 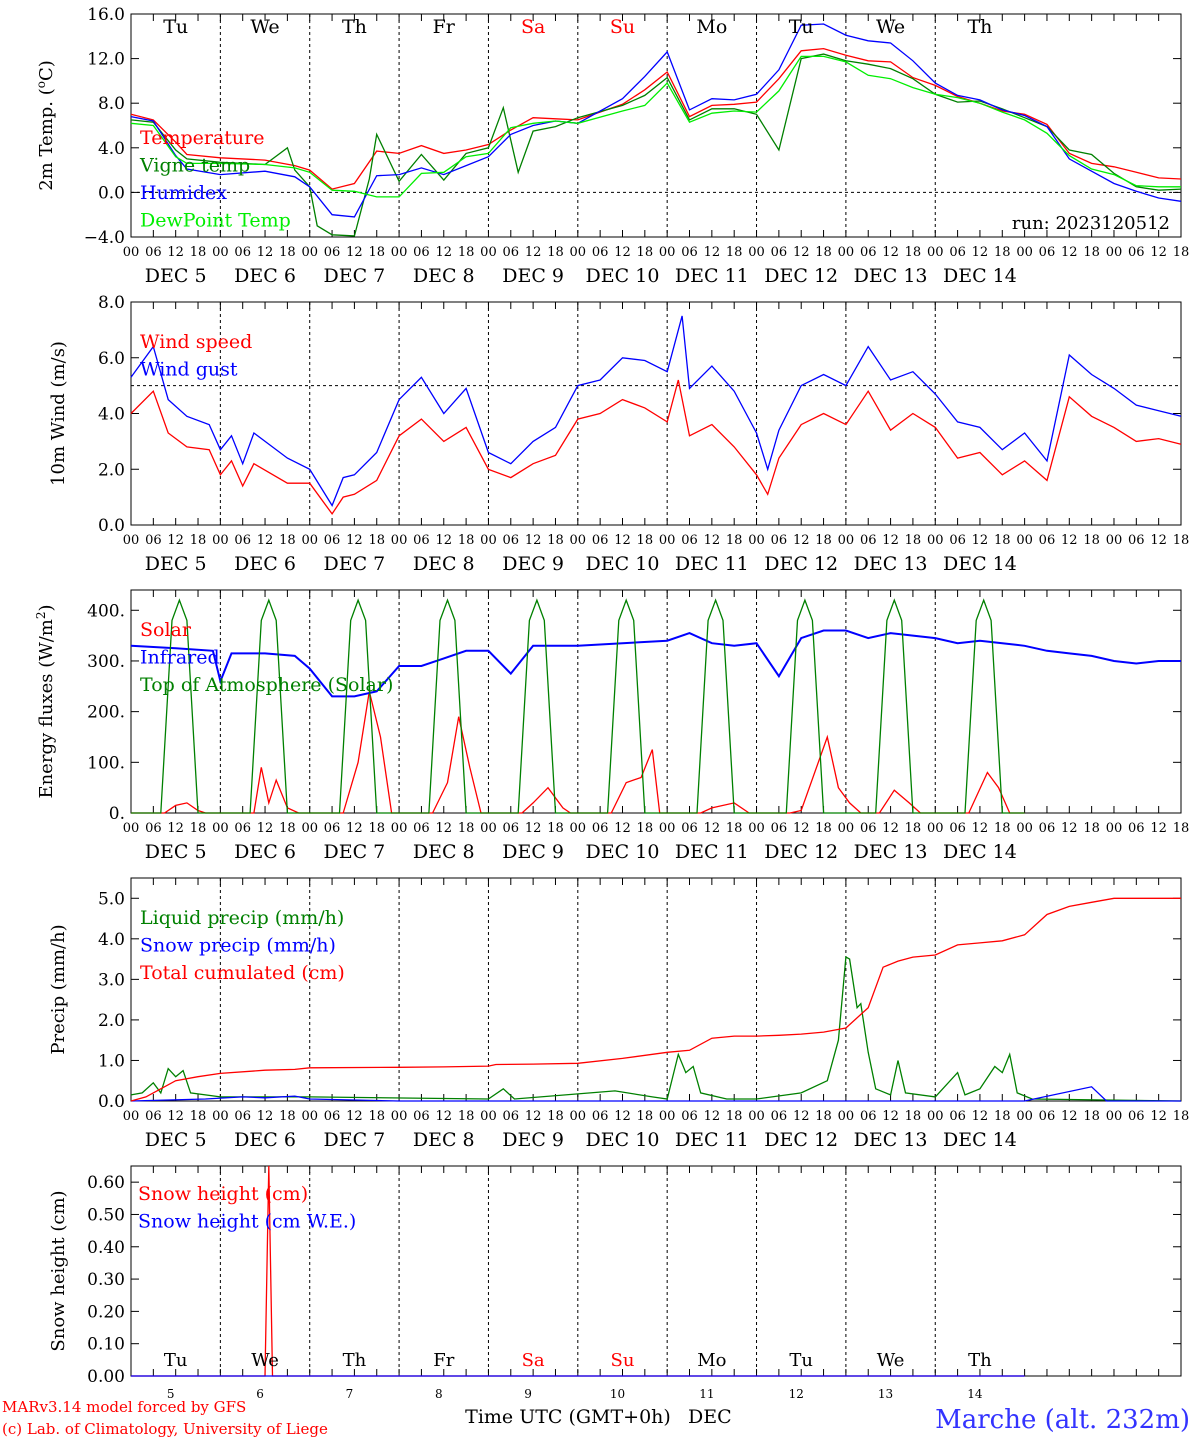 What do you see at coordinates (533, 276) in the screenshot?
I see `date-label: DEC 9` at bounding box center [533, 276].